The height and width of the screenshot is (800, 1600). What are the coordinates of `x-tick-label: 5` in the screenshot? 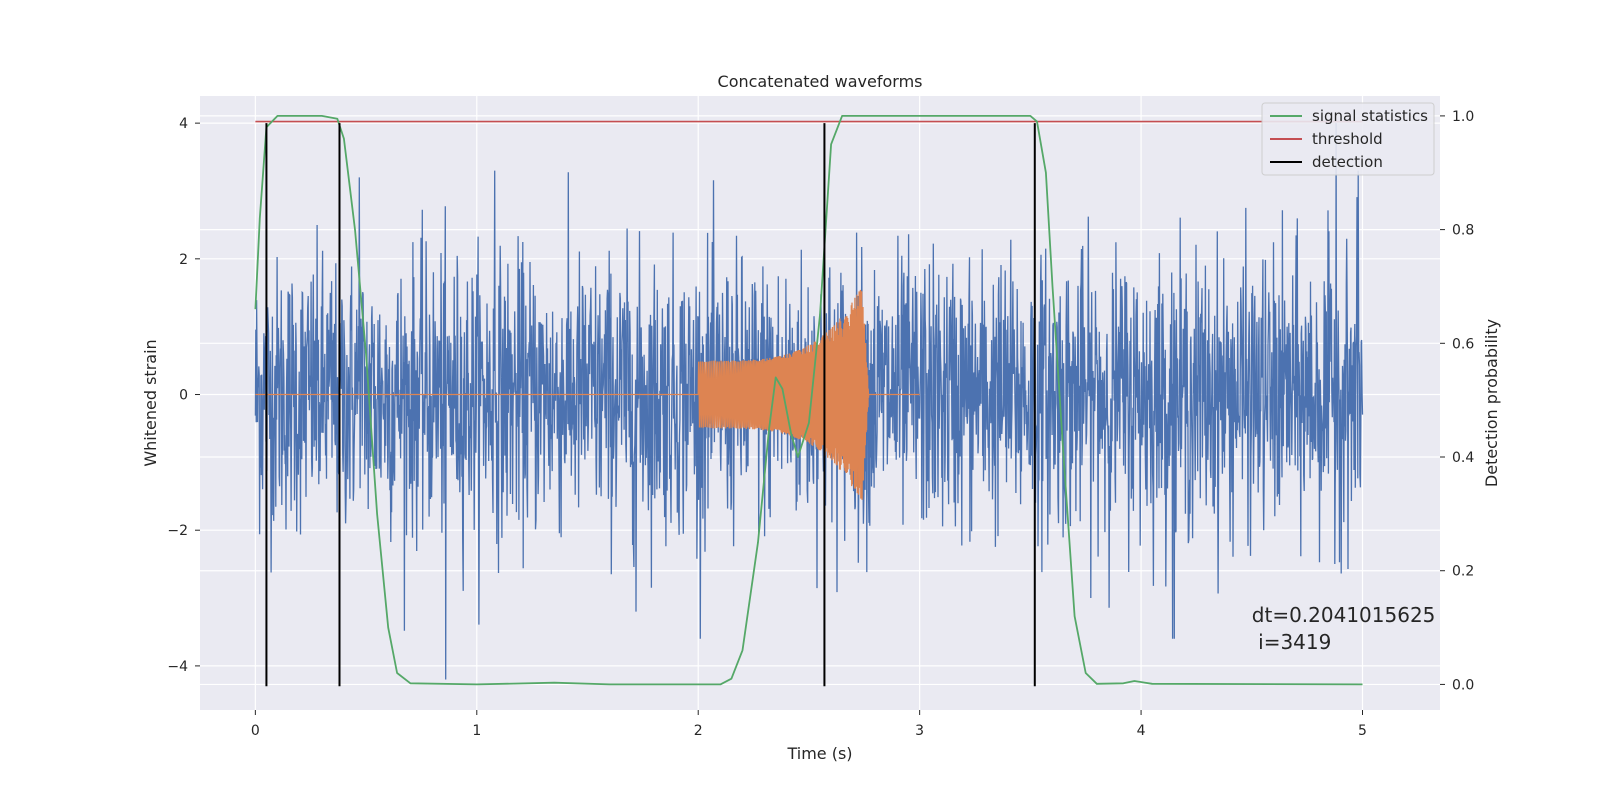 It's located at (1362, 731).